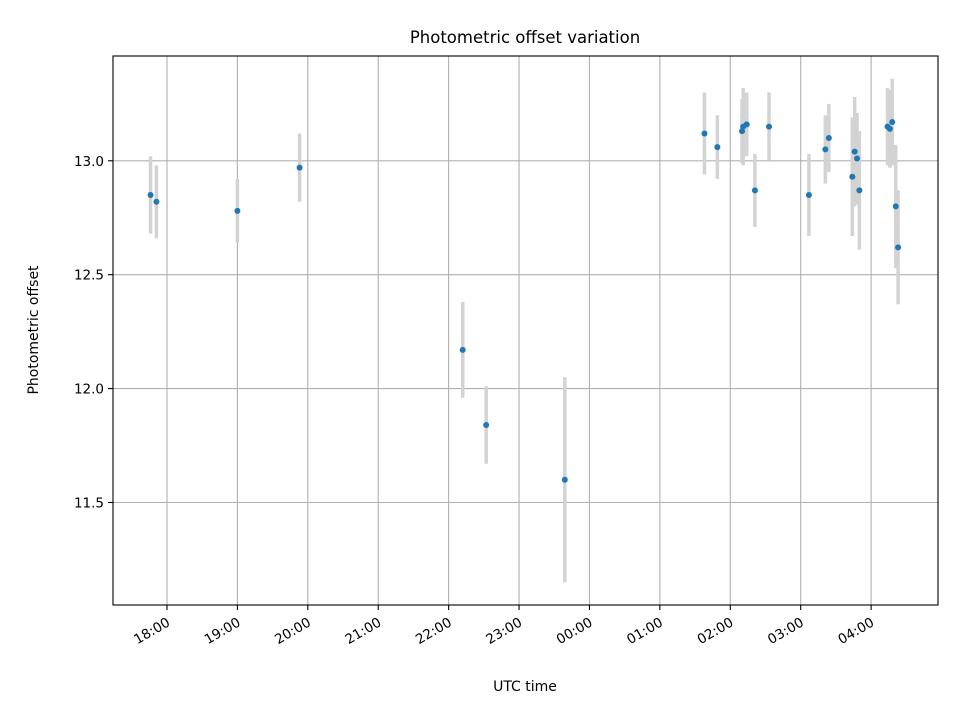  Describe the element at coordinates (504, 631) in the screenshot. I see `x-tick-label: 23:00` at that location.